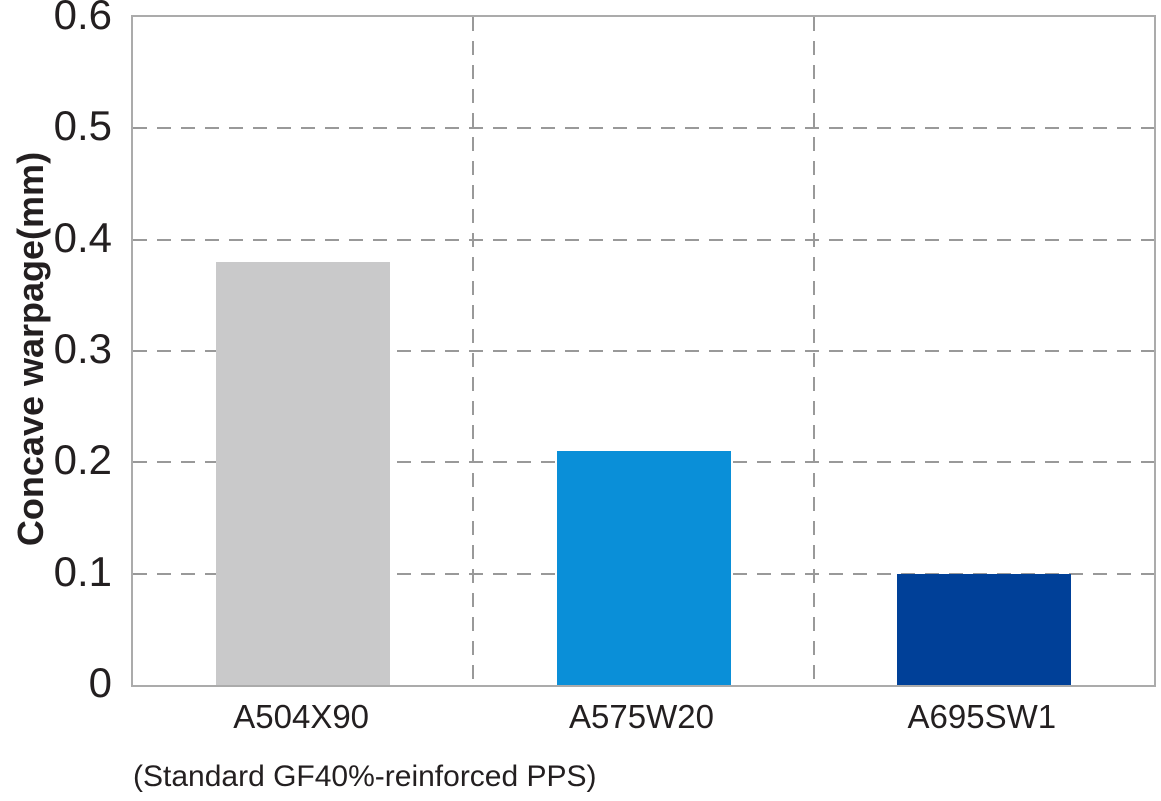  What do you see at coordinates (301, 716) in the screenshot?
I see `x-category-label: A504X90` at bounding box center [301, 716].